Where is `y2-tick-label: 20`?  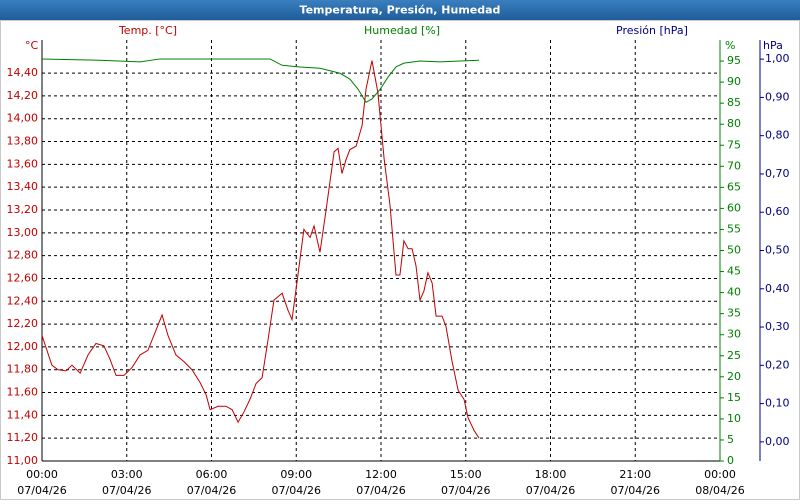 y2-tick-label: 20 is located at coordinates (734, 376).